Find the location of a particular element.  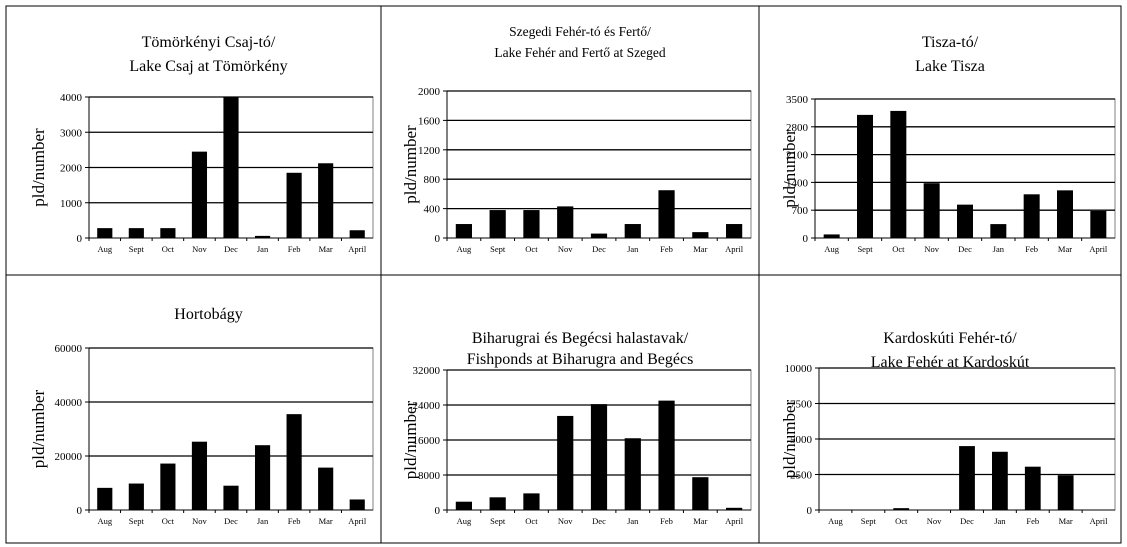

y-tick-label: 400 is located at coordinates (432, 210).